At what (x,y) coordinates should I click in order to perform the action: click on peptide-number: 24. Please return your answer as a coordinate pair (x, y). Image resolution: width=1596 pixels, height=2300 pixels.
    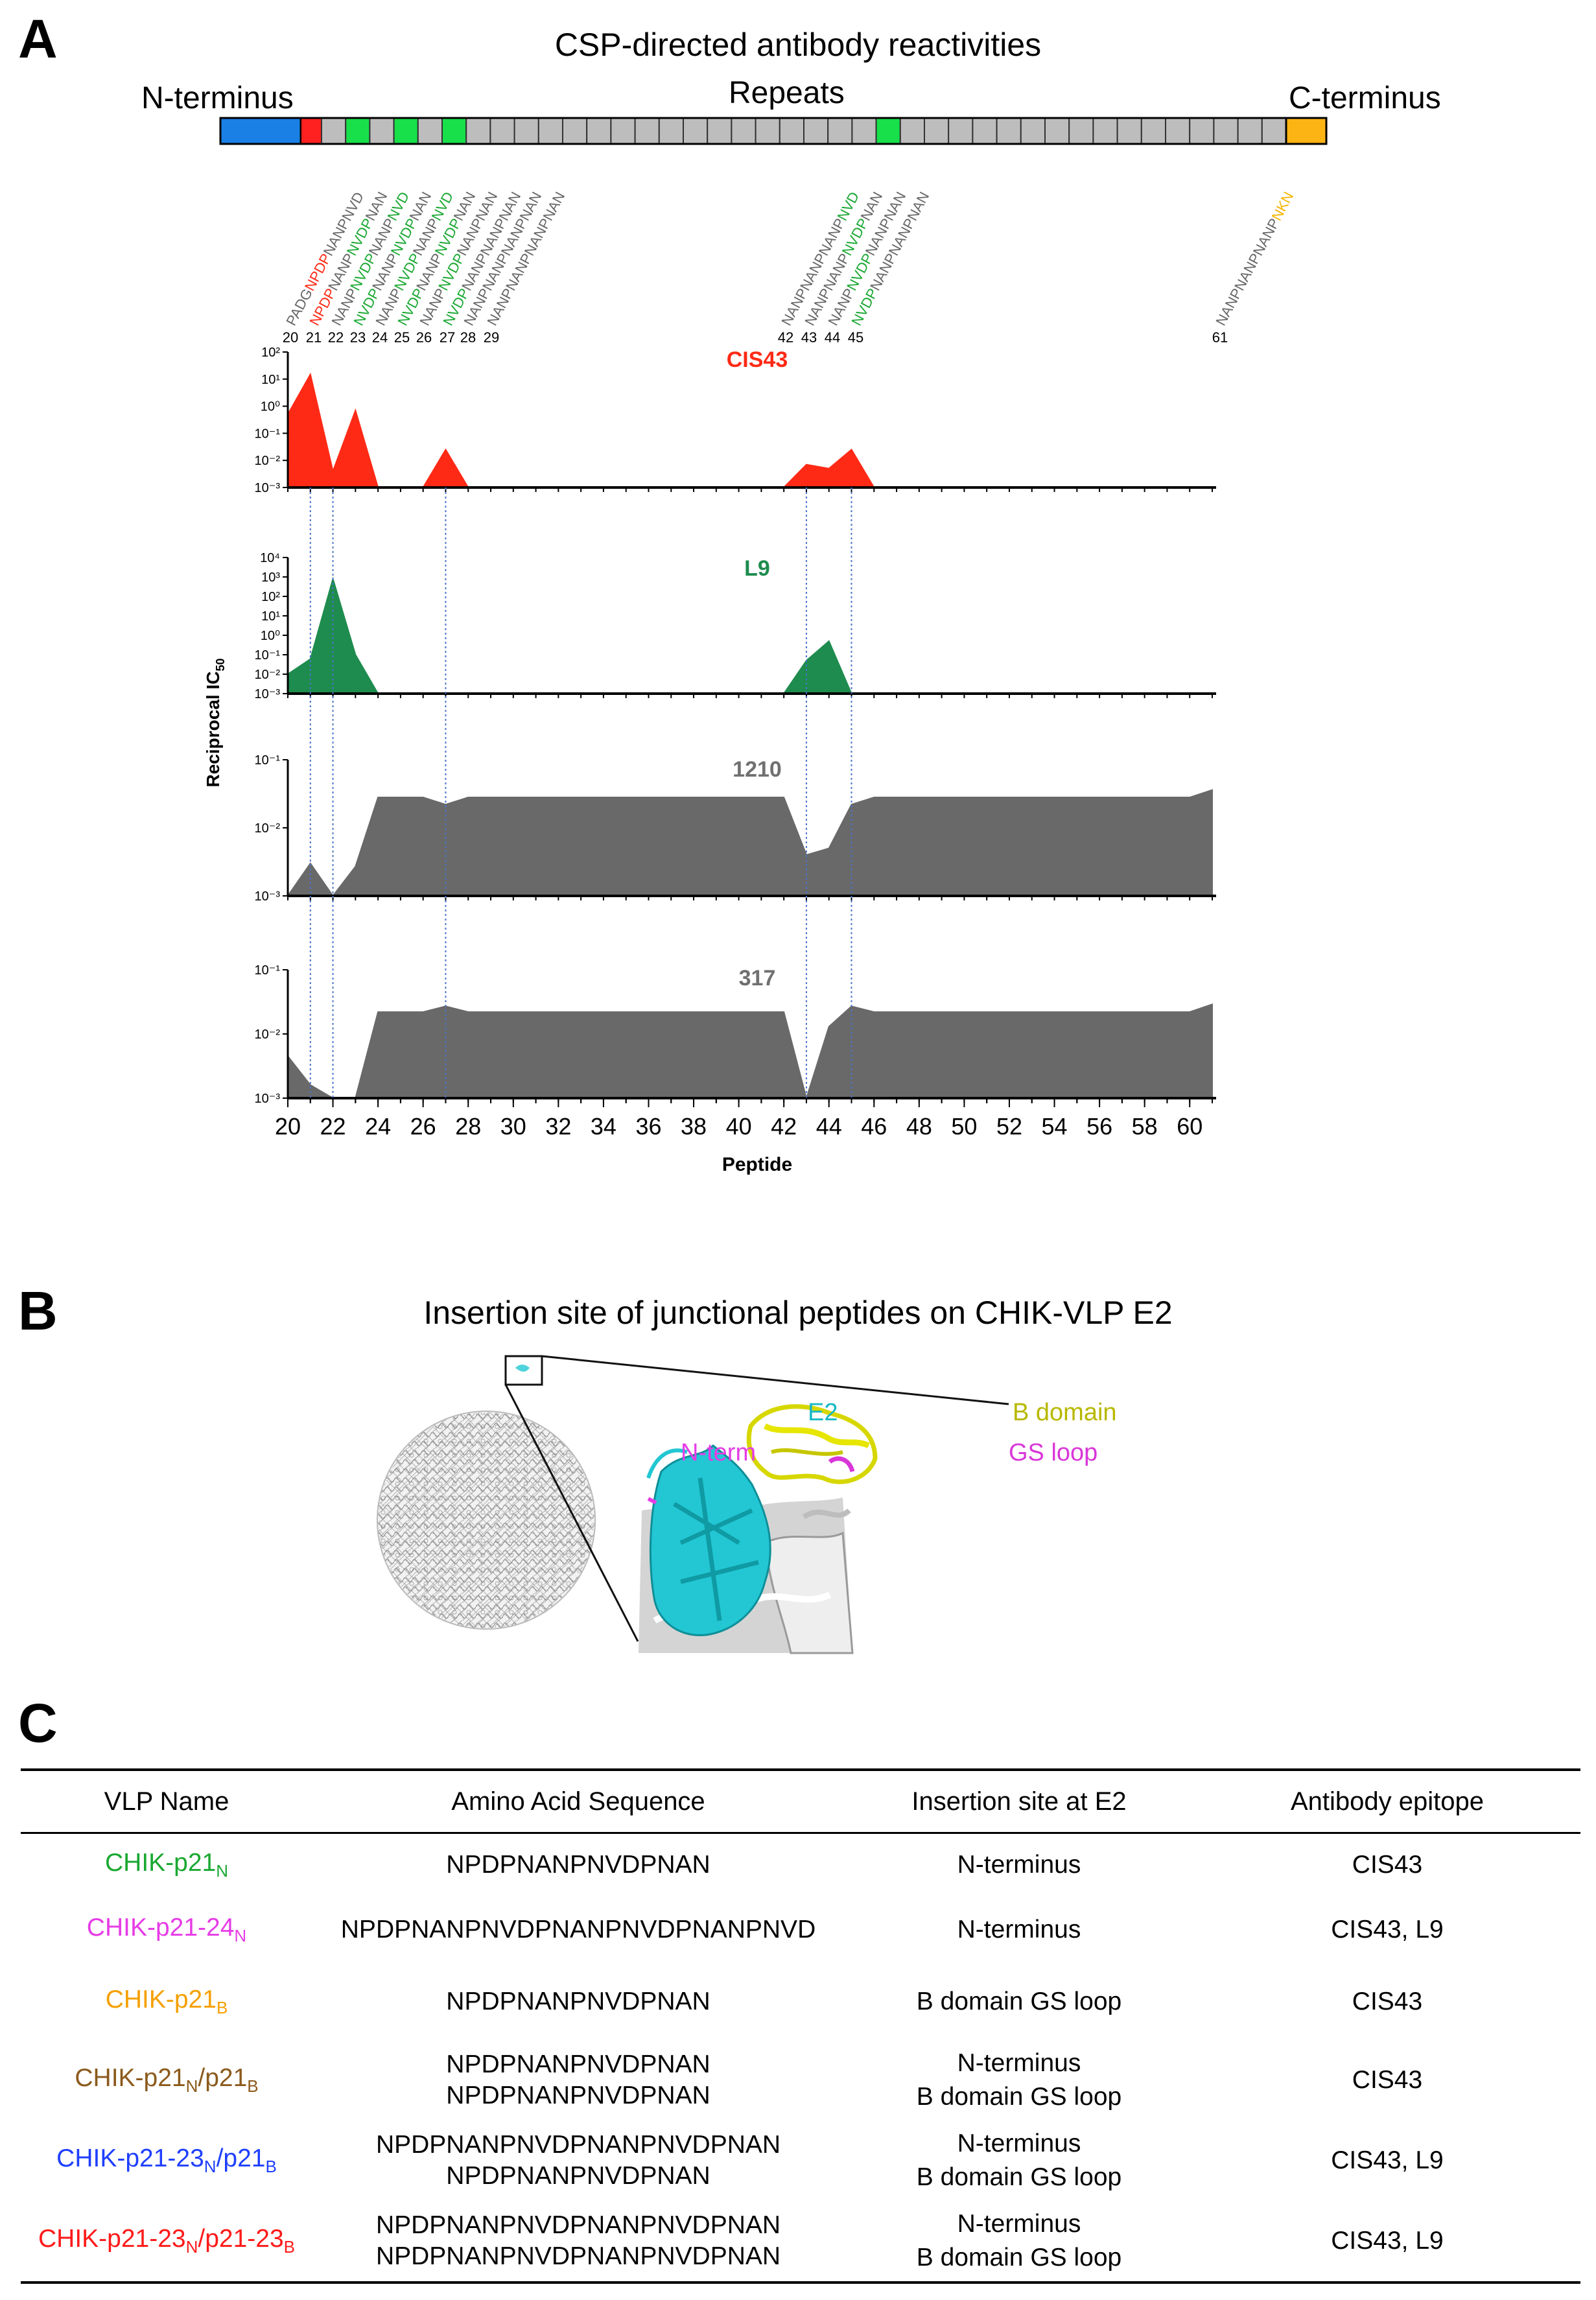
    Looking at the image, I should click on (380, 337).